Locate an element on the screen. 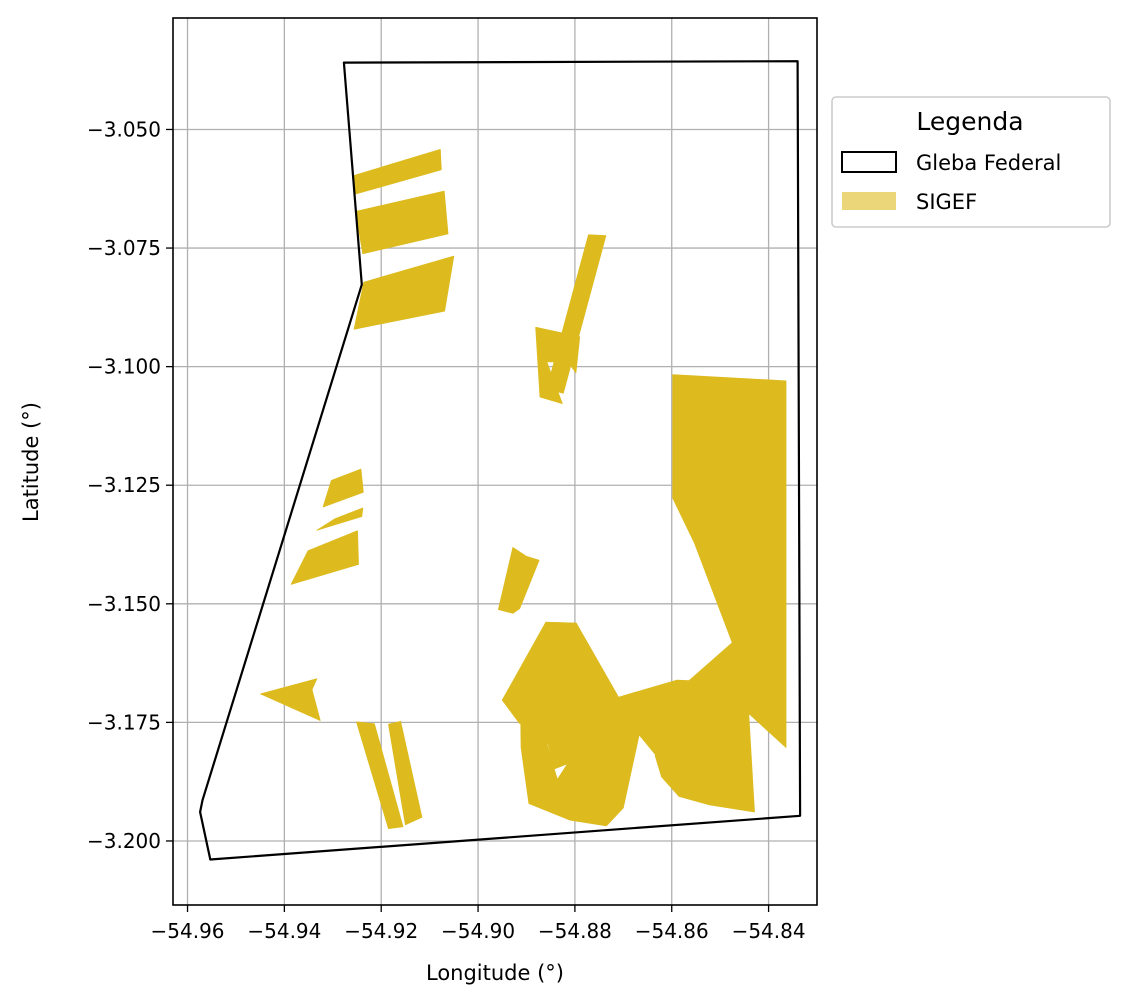  y-tick-label: −3.050 is located at coordinates (124, 129).